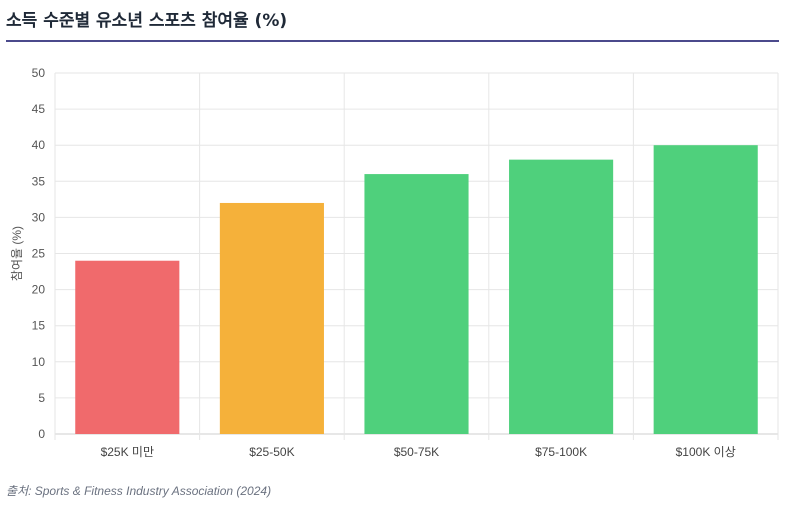 This screenshot has height=515, width=786. Describe the element at coordinates (39, 254) in the screenshot. I see `y-tick-label: 25` at that location.